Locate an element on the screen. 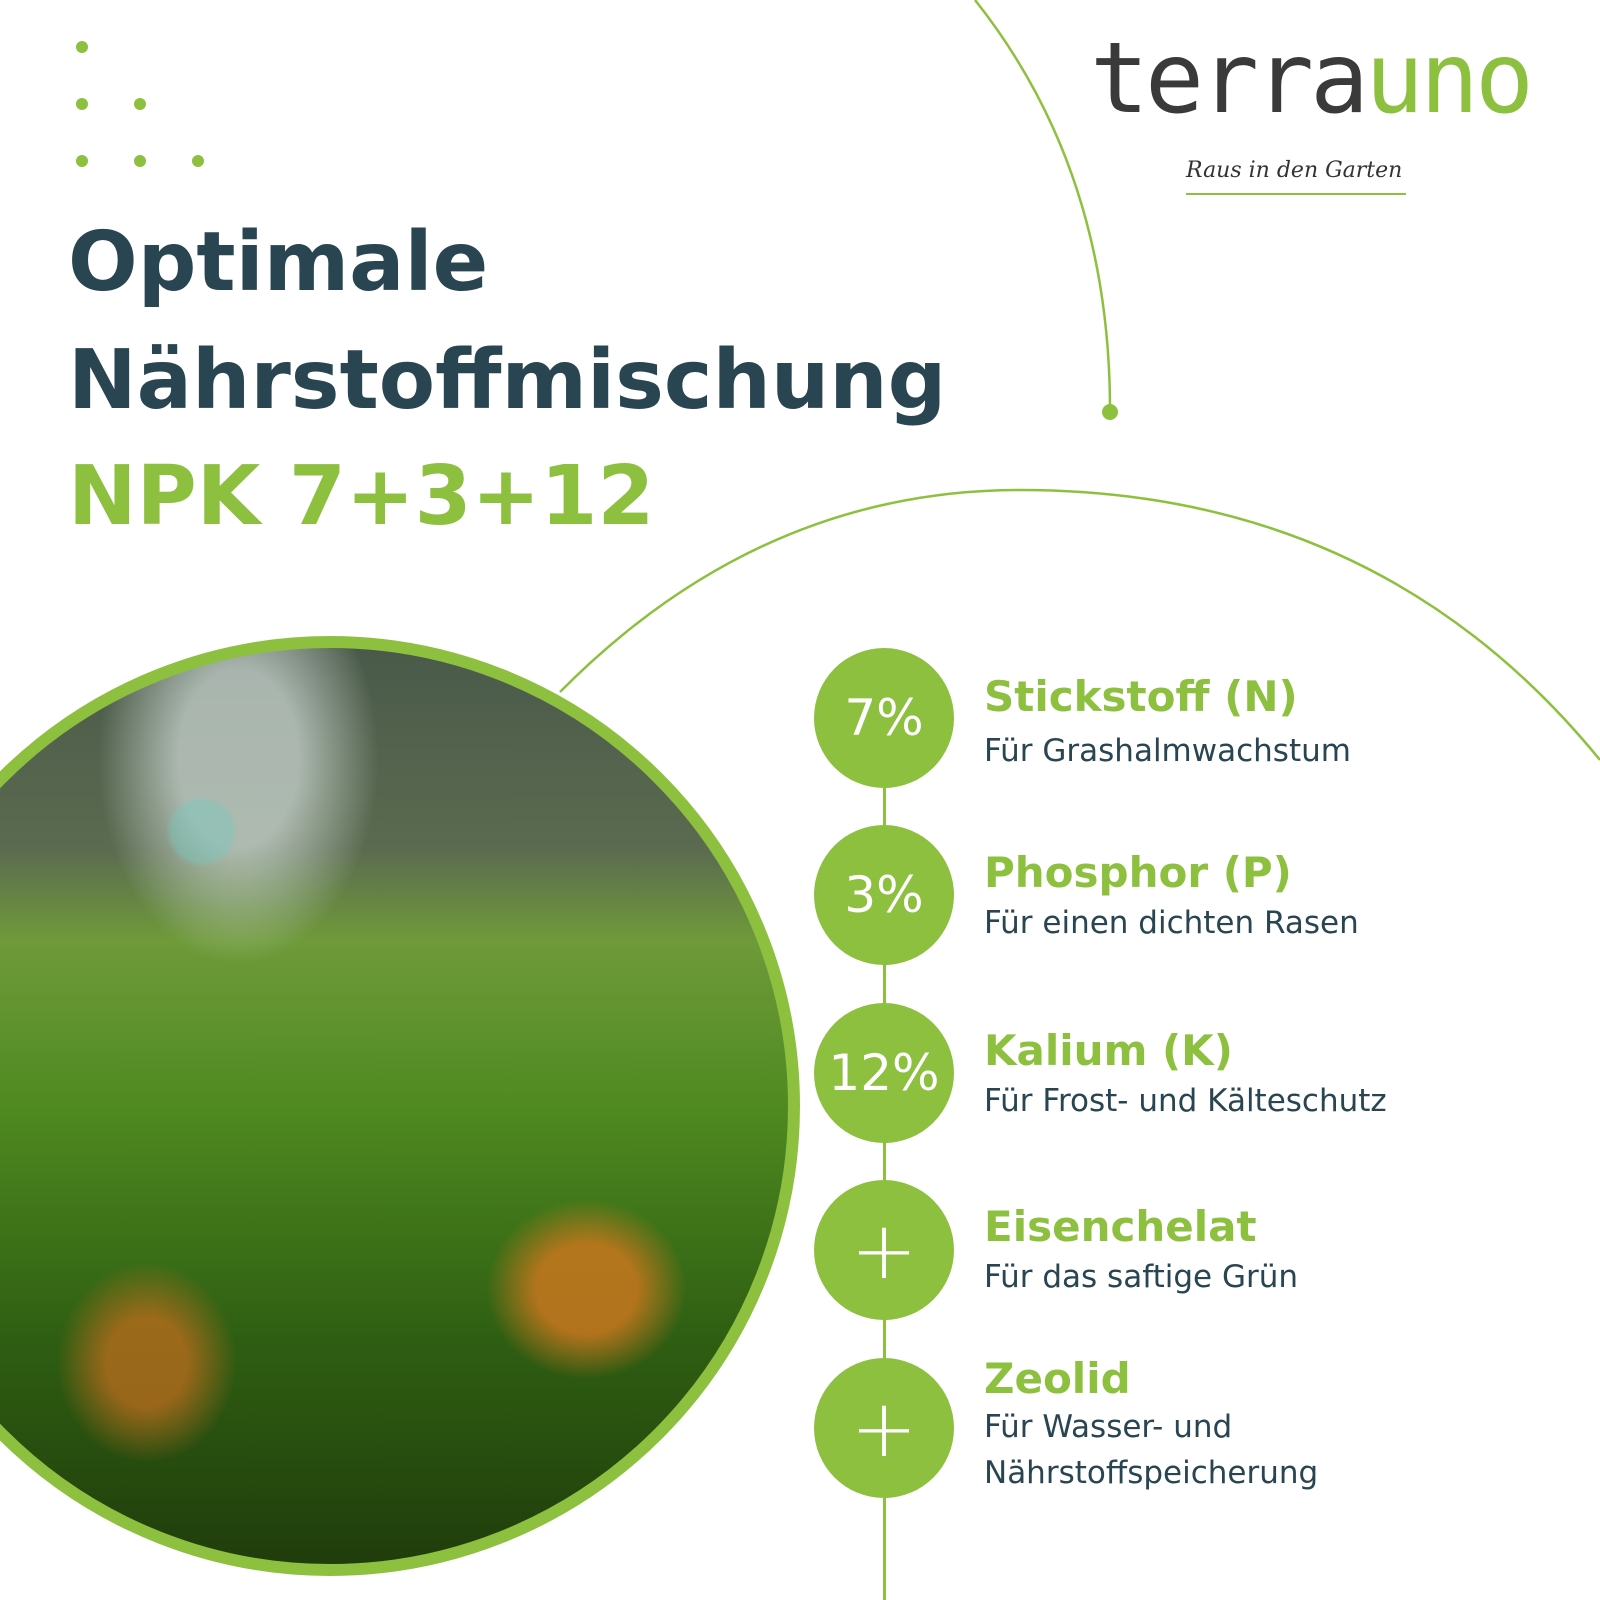  badge-nitrogen: 7% is located at coordinates (884, 718).